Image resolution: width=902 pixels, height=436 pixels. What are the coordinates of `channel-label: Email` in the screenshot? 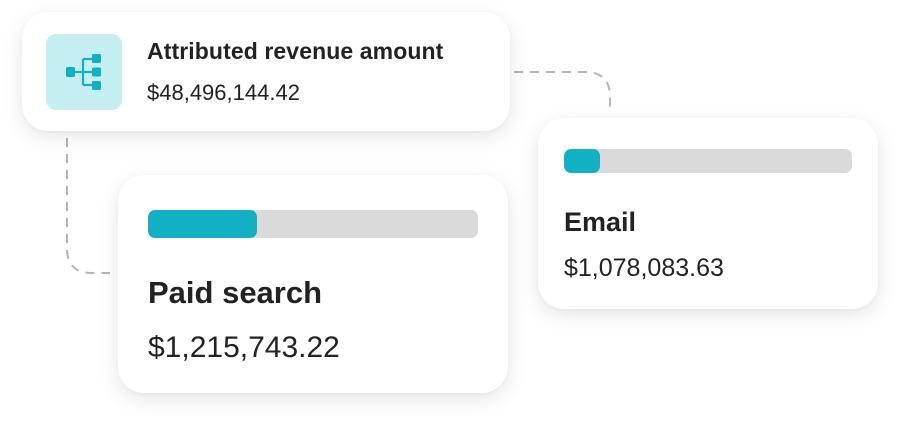 It's located at (600, 222).